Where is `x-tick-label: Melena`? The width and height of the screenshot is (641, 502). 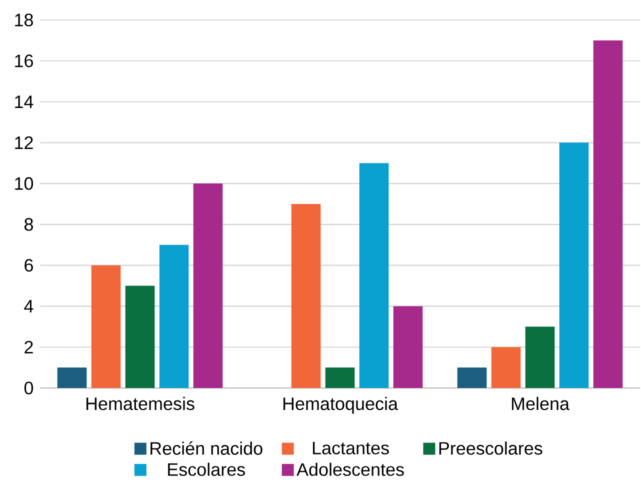 x-tick-label: Melena is located at coordinates (541, 403).